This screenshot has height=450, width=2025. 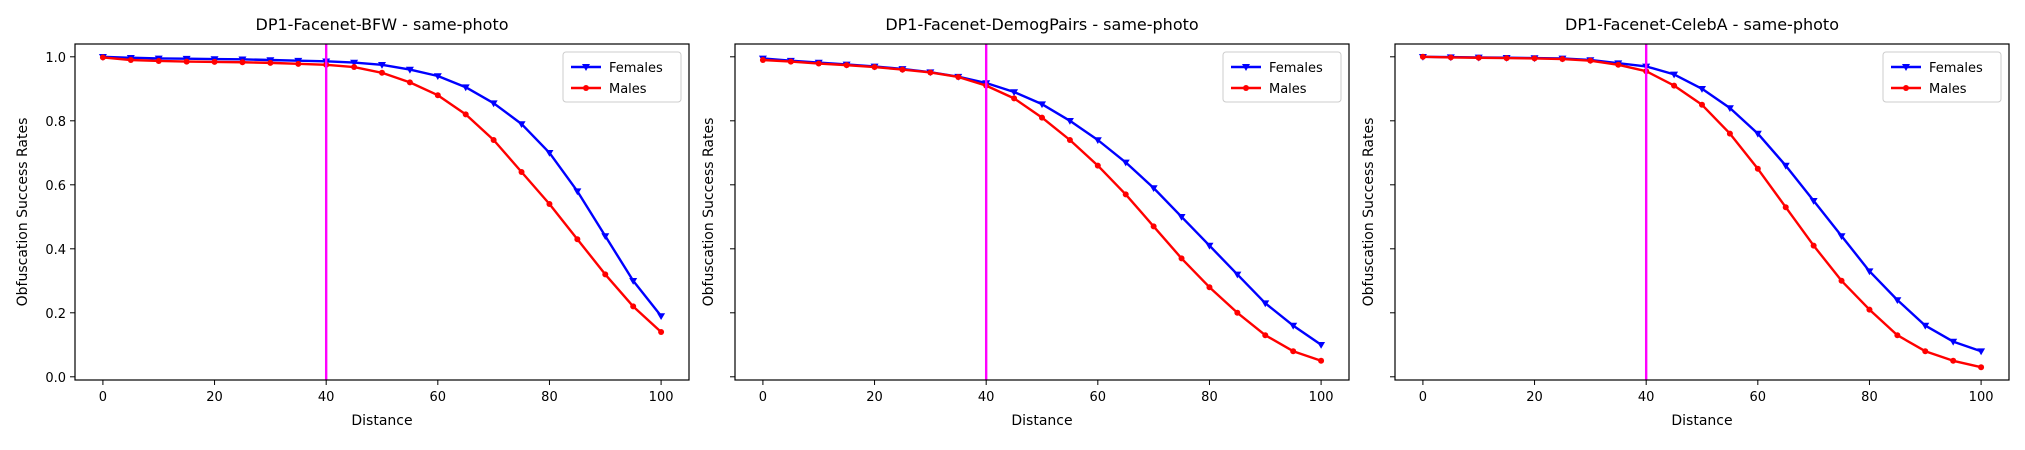 What do you see at coordinates (1321, 397) in the screenshot?
I see `x-tick-label: 100` at bounding box center [1321, 397].